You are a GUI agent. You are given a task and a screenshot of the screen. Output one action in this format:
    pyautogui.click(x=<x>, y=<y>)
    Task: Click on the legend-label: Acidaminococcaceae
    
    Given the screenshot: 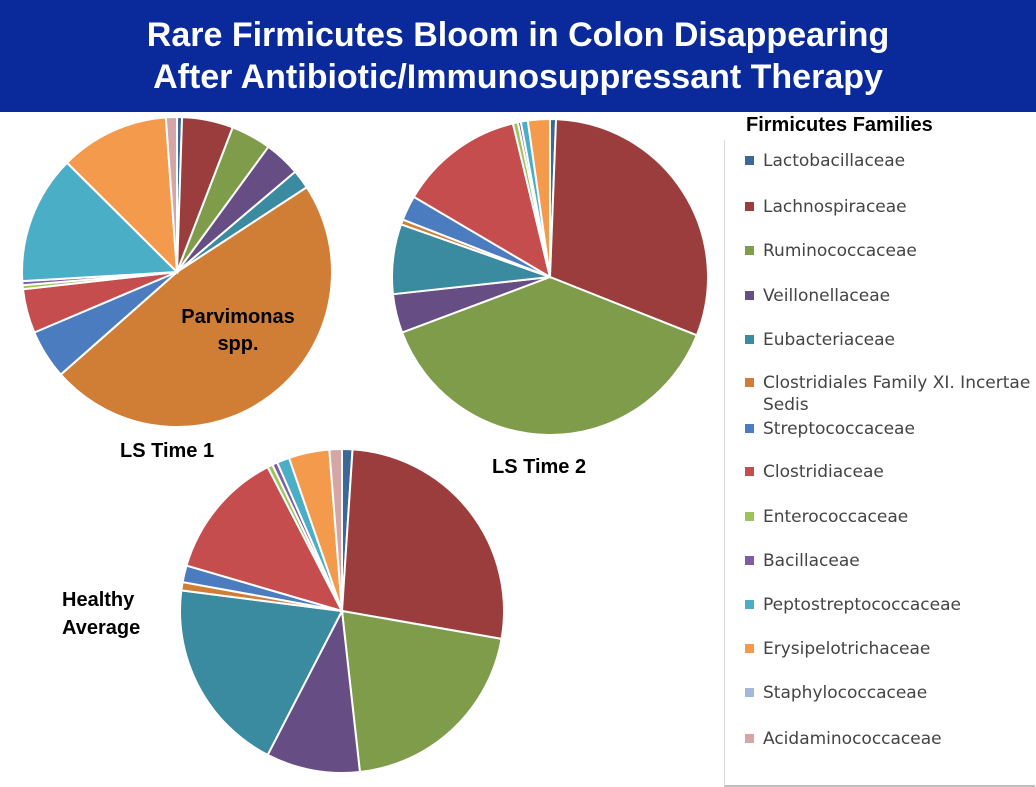 What is the action you would take?
    pyautogui.click(x=852, y=739)
    